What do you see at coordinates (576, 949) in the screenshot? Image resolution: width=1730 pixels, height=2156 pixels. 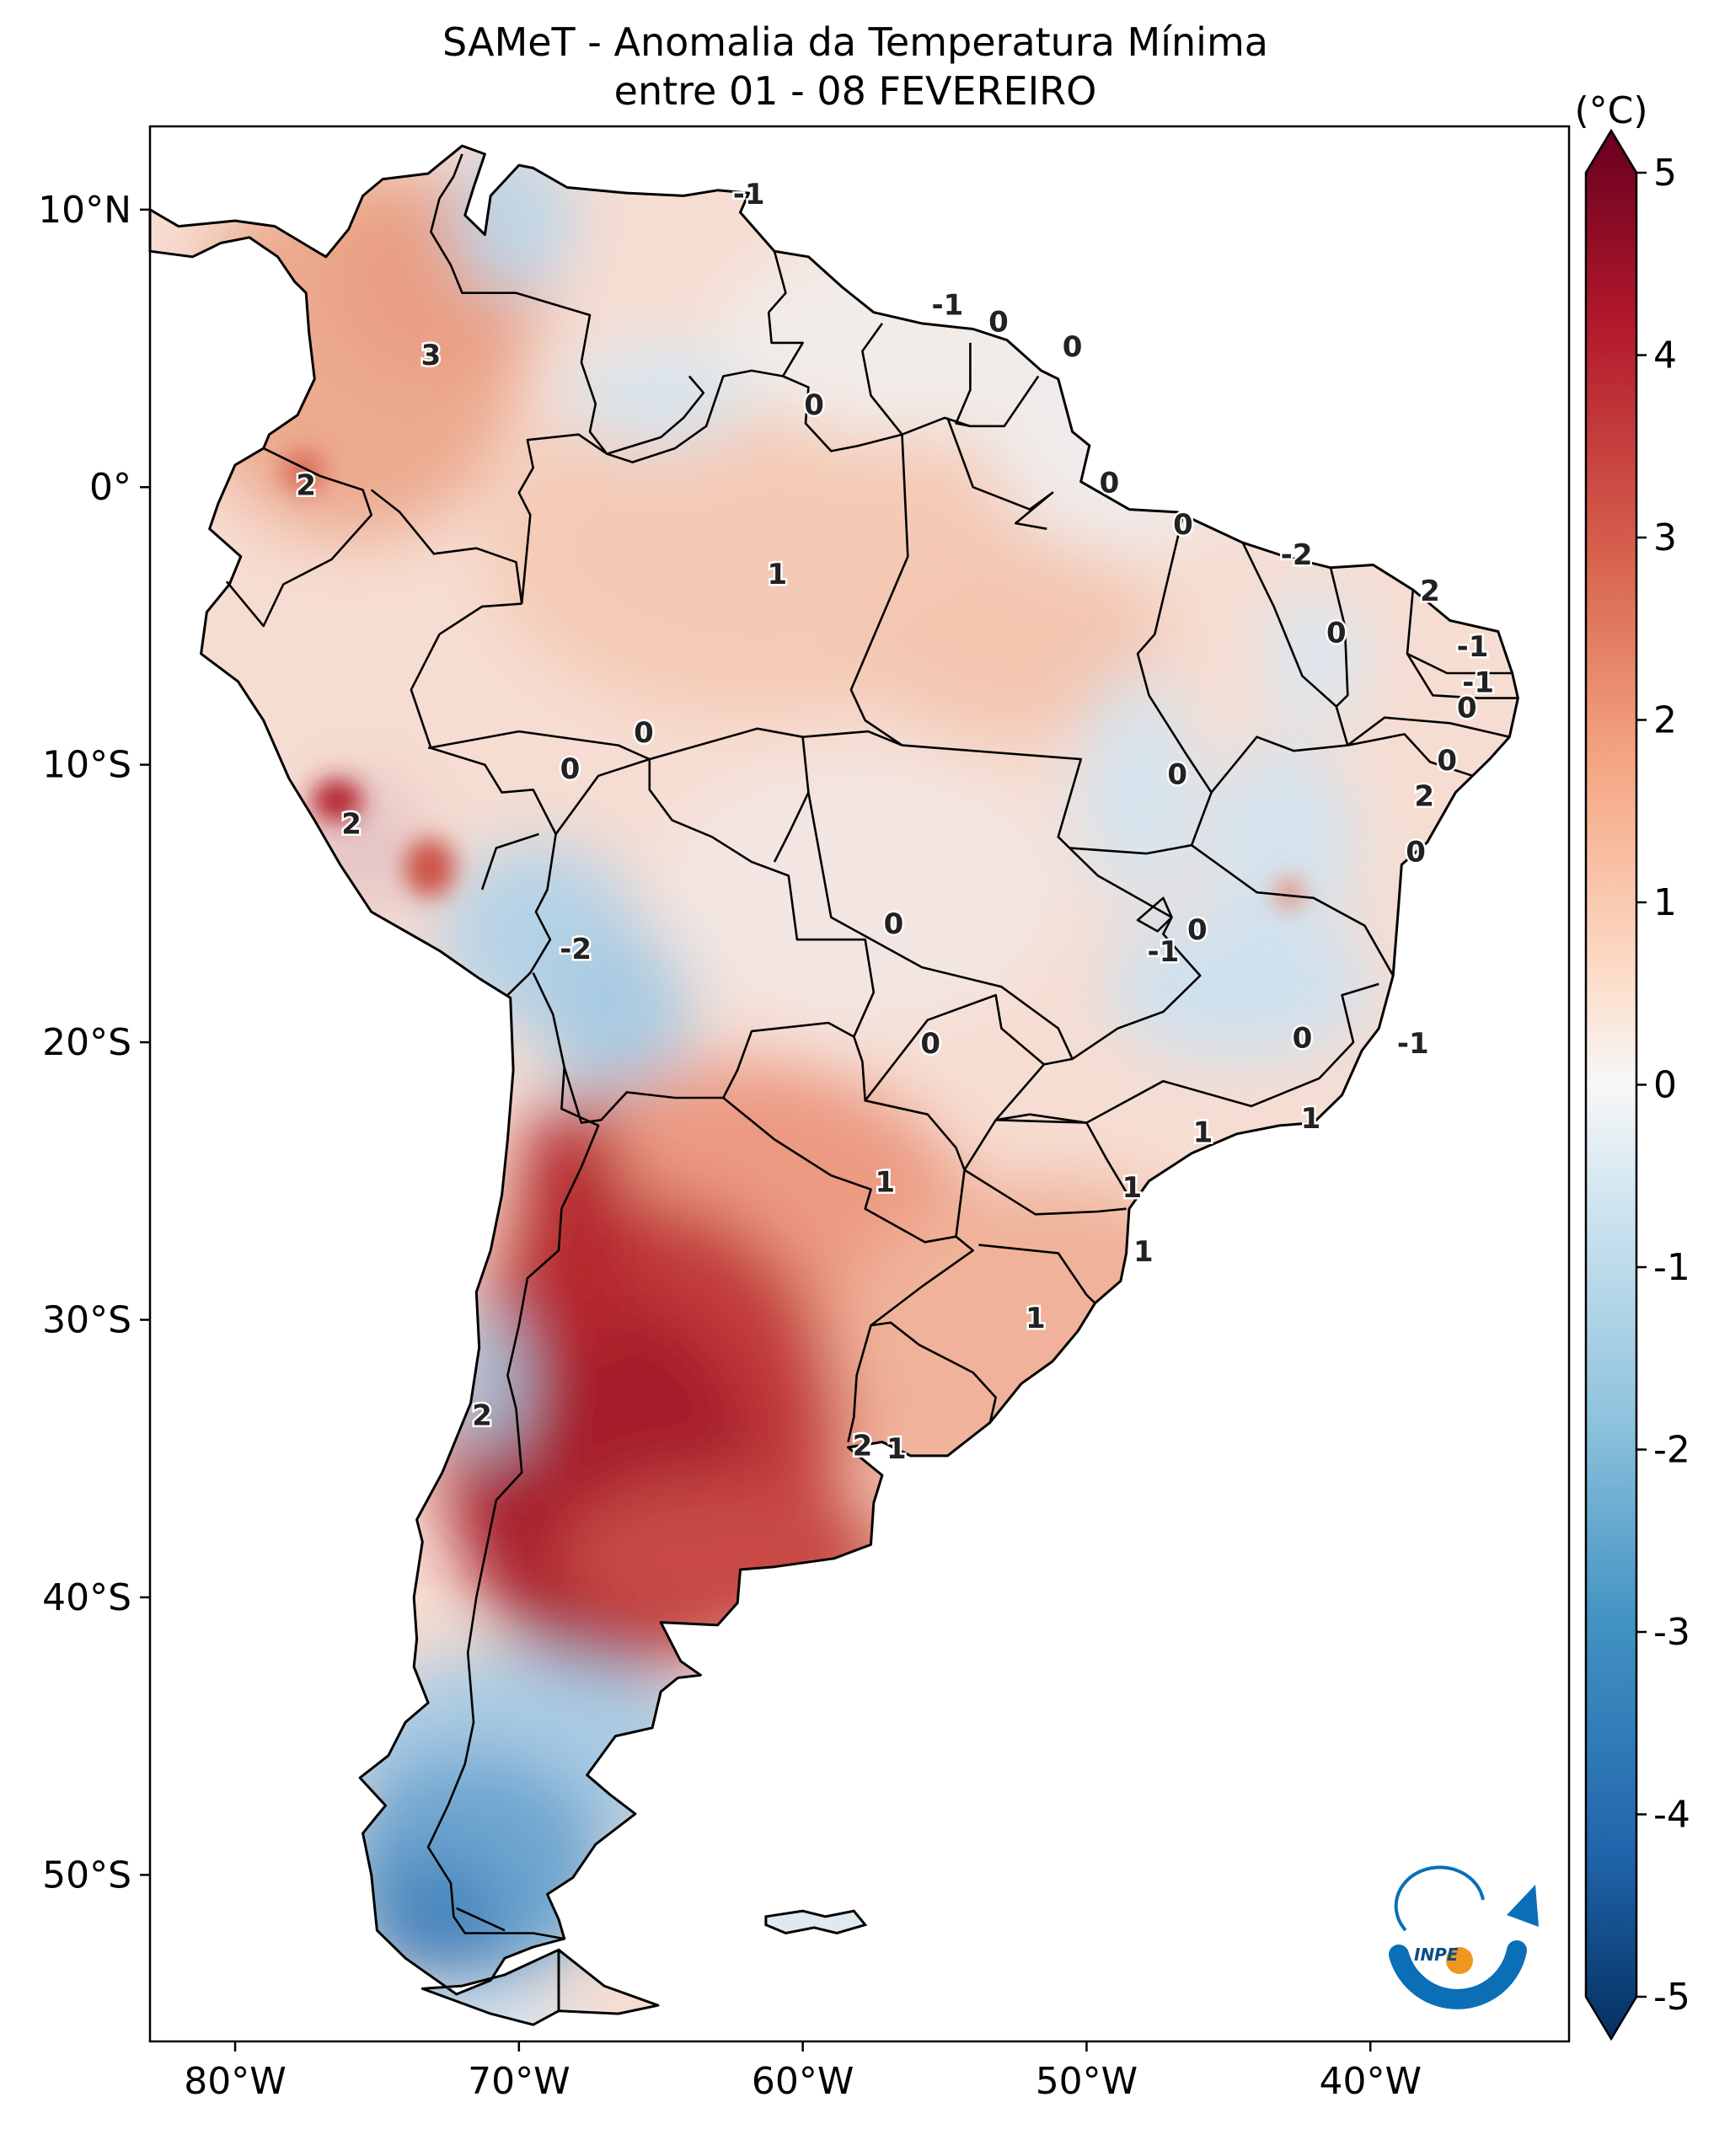 I see `contour-label: -2` at bounding box center [576, 949].